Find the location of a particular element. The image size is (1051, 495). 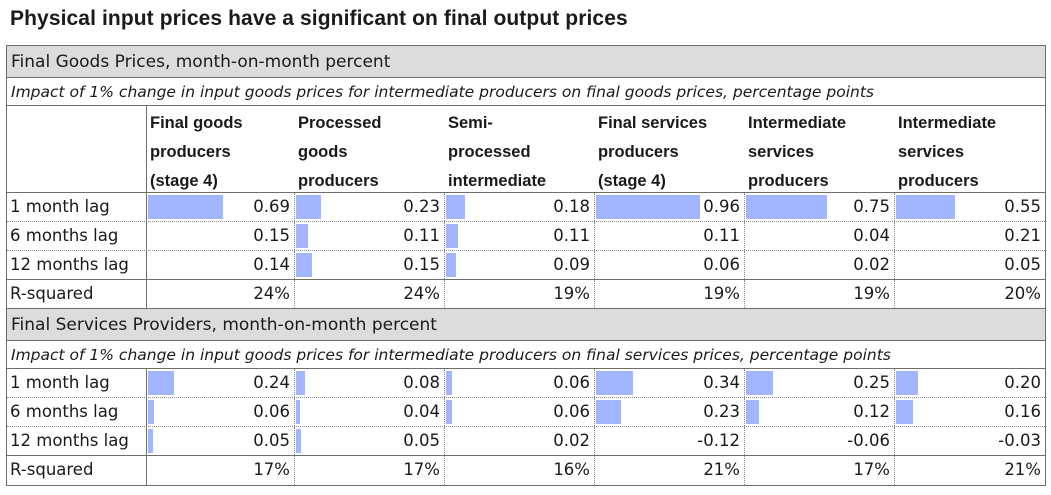

cell-value: 0.55 is located at coordinates (1022, 206).